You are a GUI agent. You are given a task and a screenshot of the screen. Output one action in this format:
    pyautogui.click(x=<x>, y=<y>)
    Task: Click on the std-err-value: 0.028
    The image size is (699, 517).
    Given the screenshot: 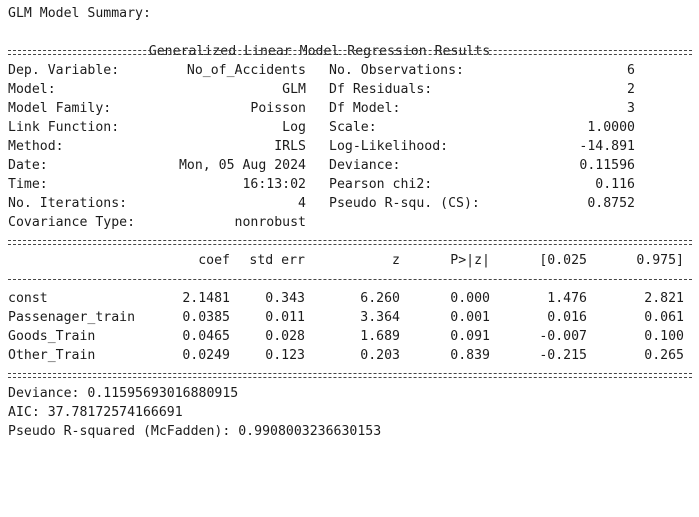 What is the action you would take?
    pyautogui.click(x=285, y=336)
    